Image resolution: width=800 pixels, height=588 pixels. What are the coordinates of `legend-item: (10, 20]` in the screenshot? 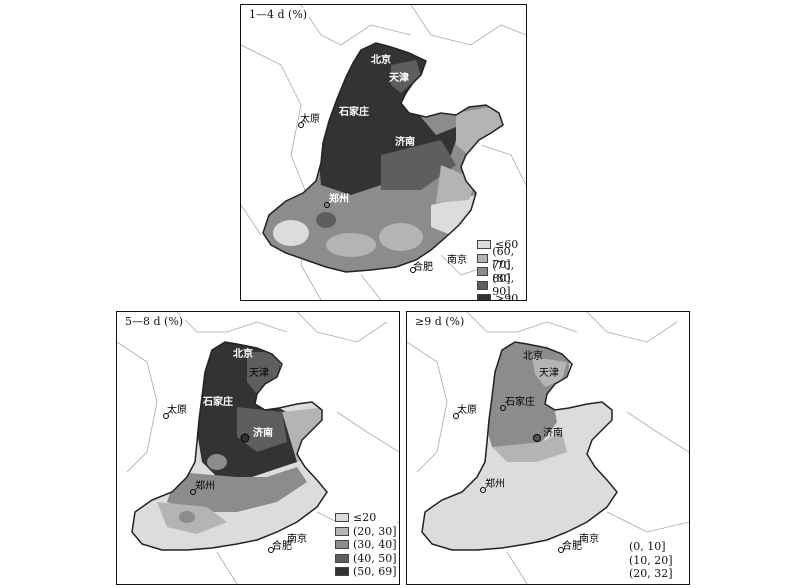 It's located at (651, 560).